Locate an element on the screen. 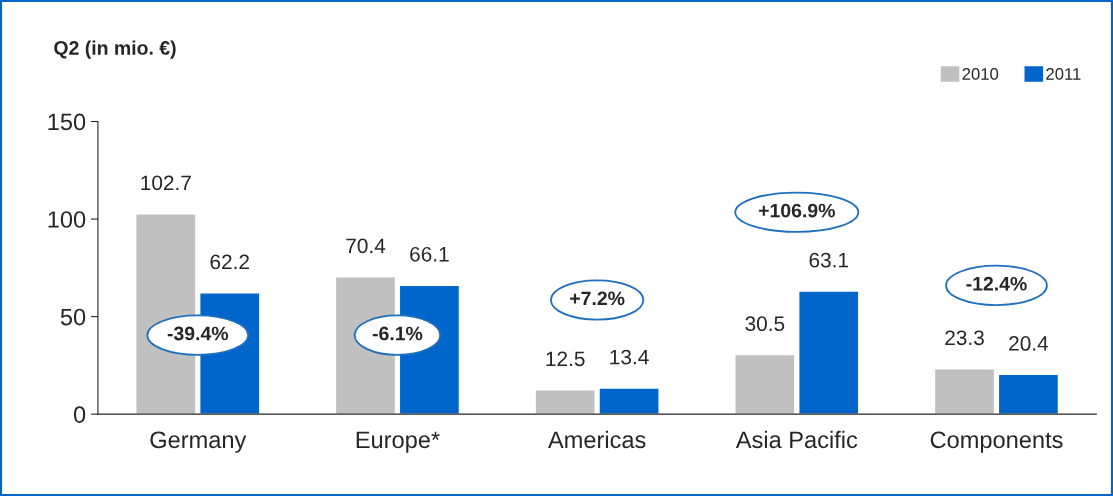 This screenshot has height=496, width=1113. data-label: 12.5 is located at coordinates (565, 359).